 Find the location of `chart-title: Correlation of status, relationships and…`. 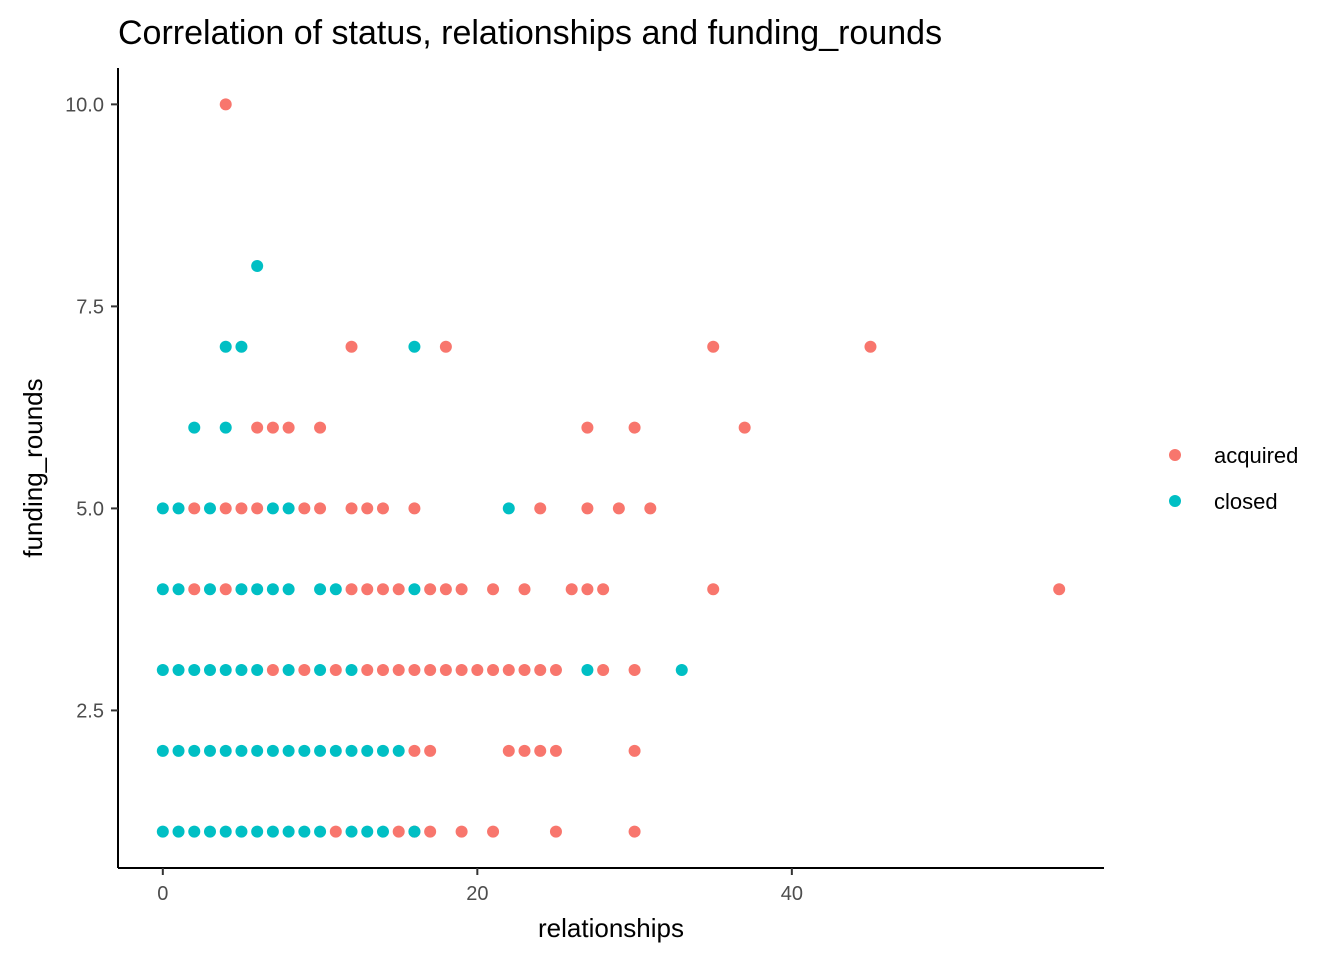

chart-title: Correlation of status, relationships and… is located at coordinates (530, 33).